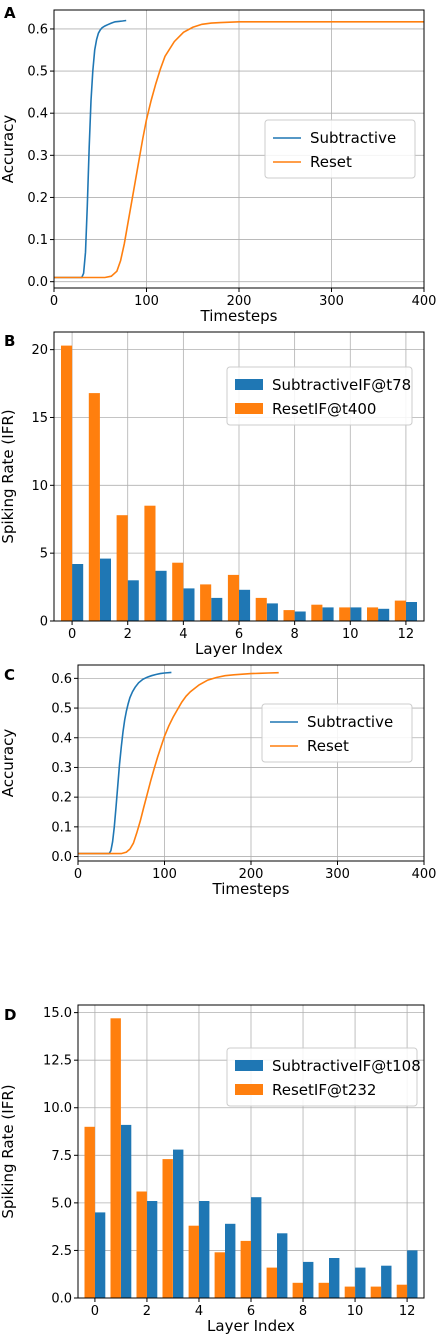  I want to click on y-tick-label: 0.4, so click(37, 114).